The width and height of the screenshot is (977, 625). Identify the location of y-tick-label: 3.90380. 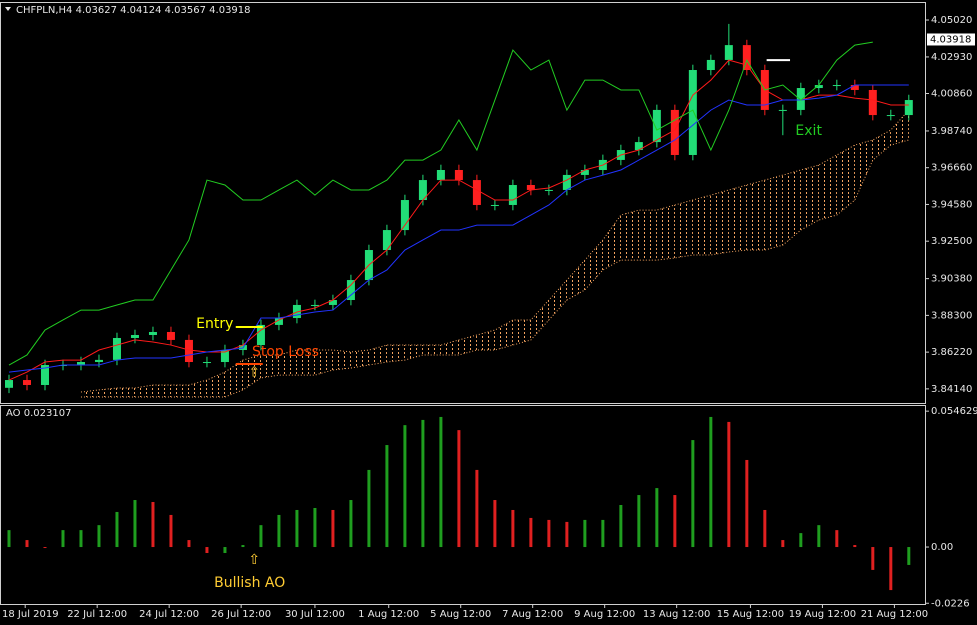
(951, 279).